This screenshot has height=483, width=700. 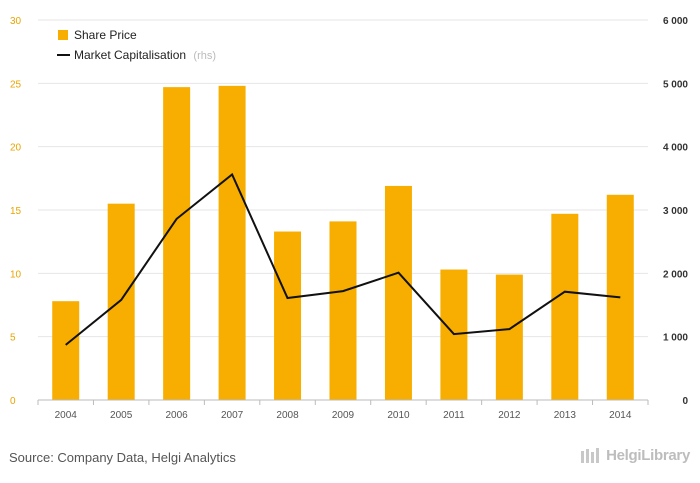 What do you see at coordinates (565, 306) in the screenshot?
I see `bar-share-price-2013` at bounding box center [565, 306].